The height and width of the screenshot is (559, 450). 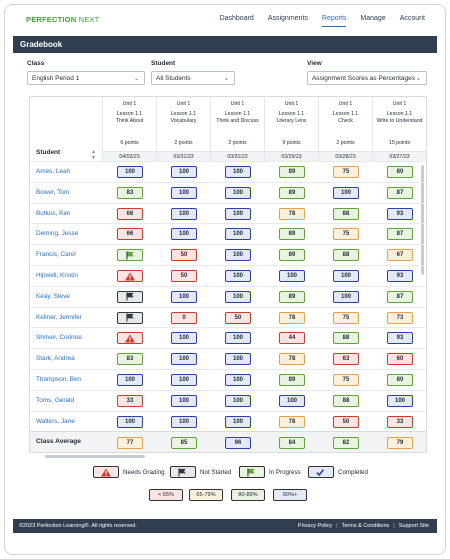 What do you see at coordinates (365, 526) in the screenshot?
I see `footer-link: Terms & Conditions` at bounding box center [365, 526].